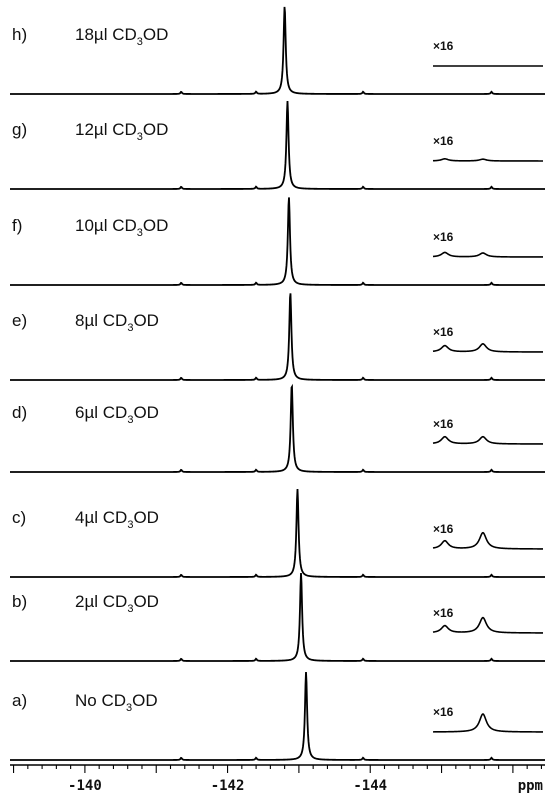 Image resolution: width=547 pixels, height=802 pixels. I want to click on spectrum-e: e) 8µl CD3OD ×16, so click(277, 337).